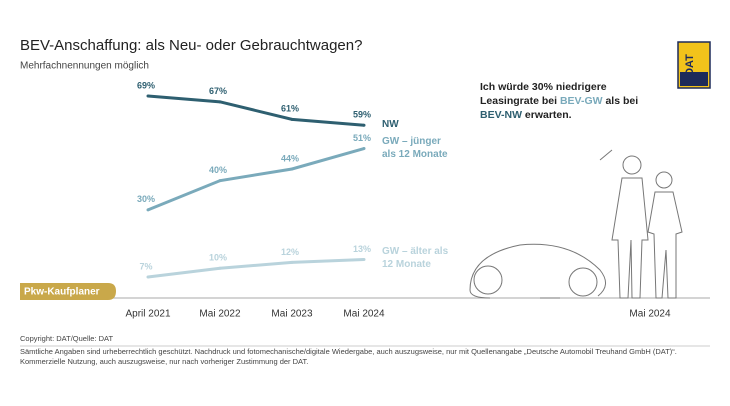 The width and height of the screenshot is (730, 406). I want to click on copyright: Copyright: DAT/Quelle: DAT, so click(67, 338).